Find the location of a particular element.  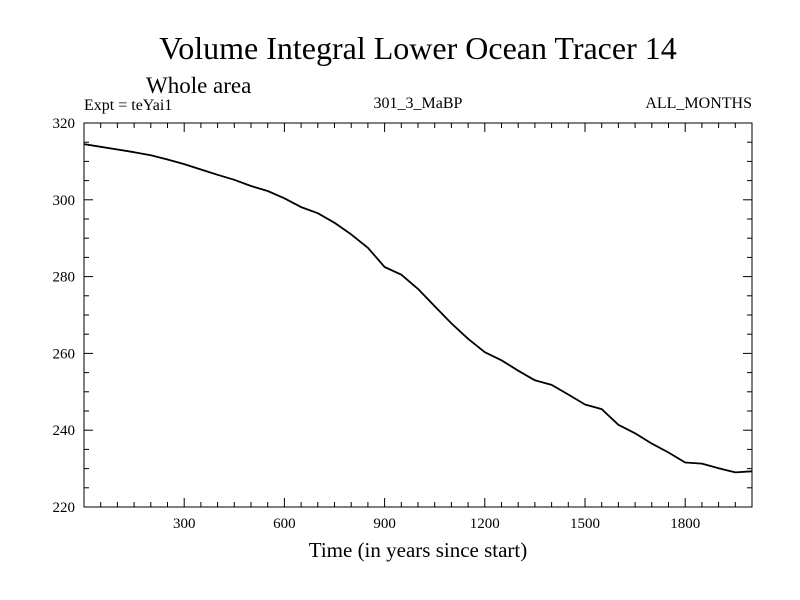

y-tick-label: 240 is located at coordinates (64, 431).